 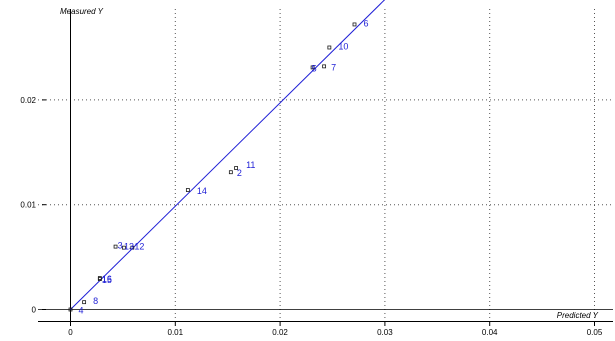 What do you see at coordinates (28, 100) in the screenshot?
I see `y-tick-label: 0.02` at bounding box center [28, 100].